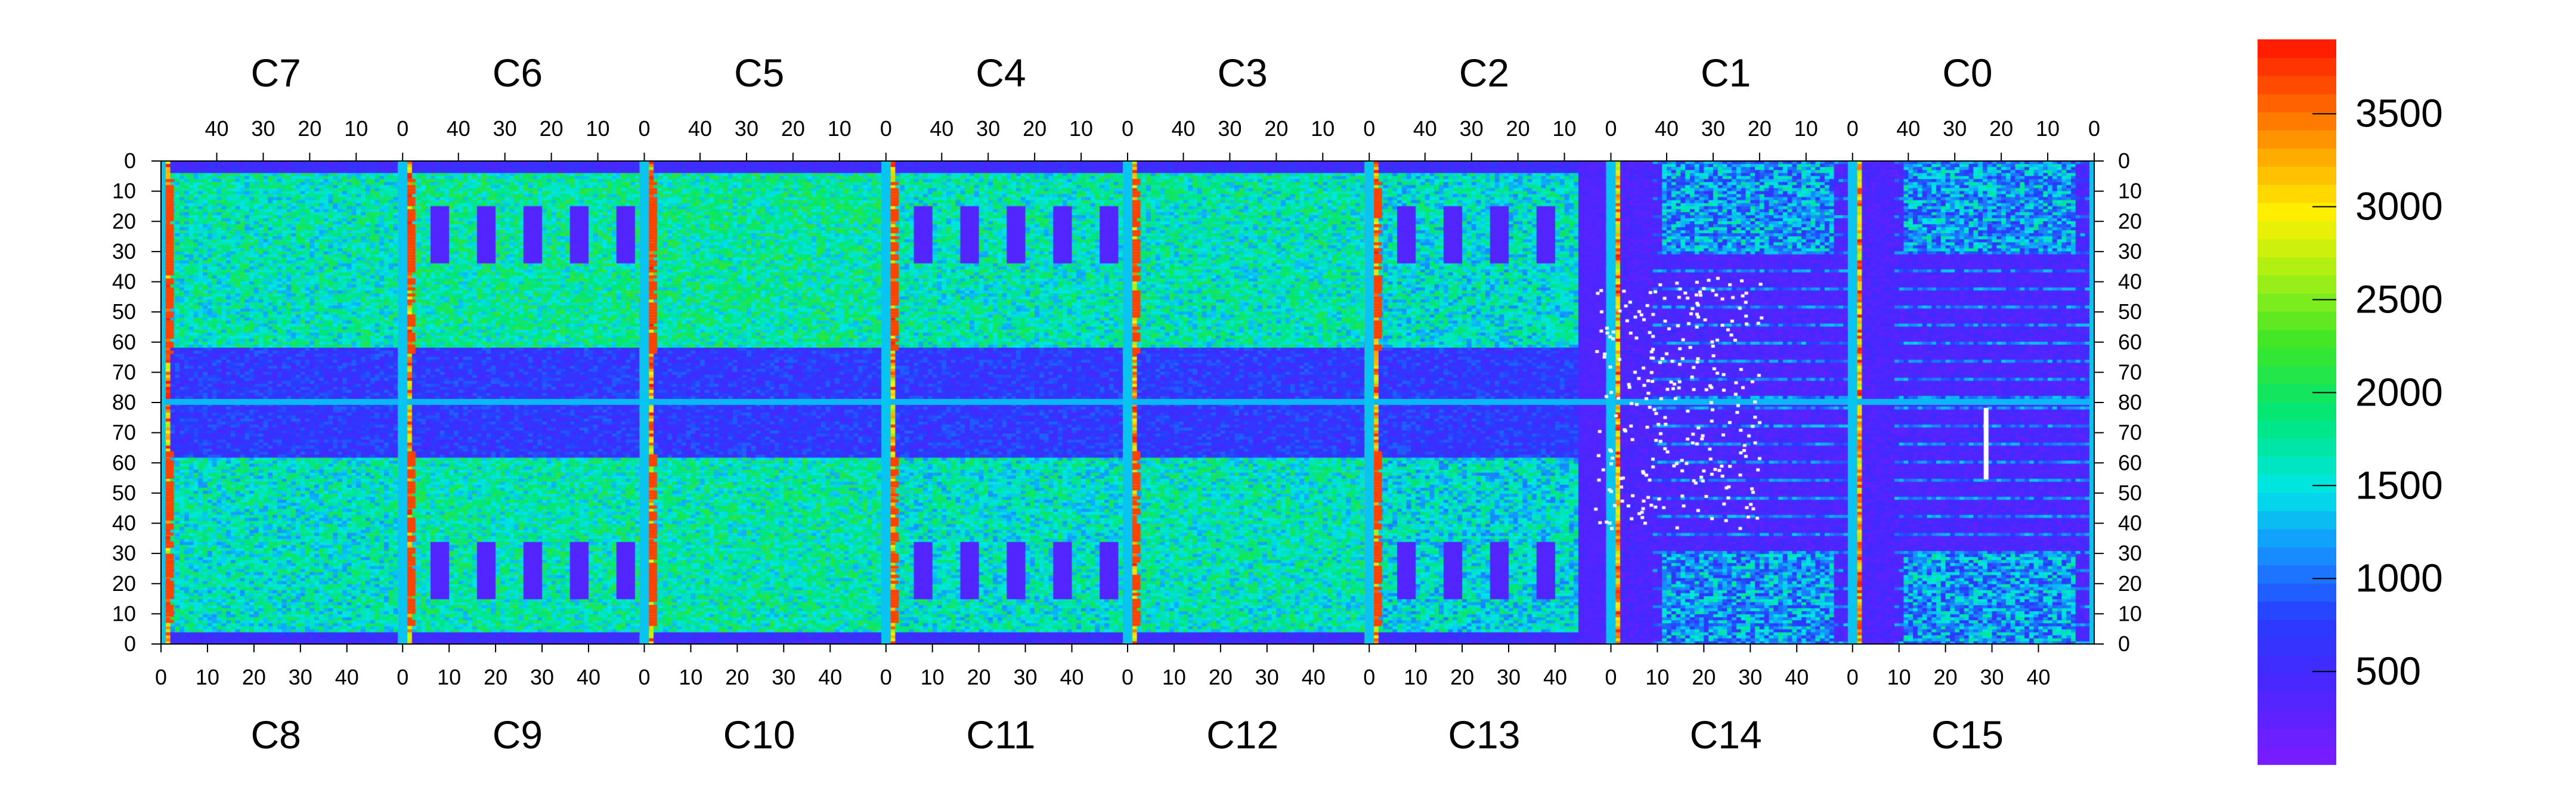 This screenshot has width=2576, height=805. I want to click on colorbar-tick-label: 2000, so click(2399, 392).